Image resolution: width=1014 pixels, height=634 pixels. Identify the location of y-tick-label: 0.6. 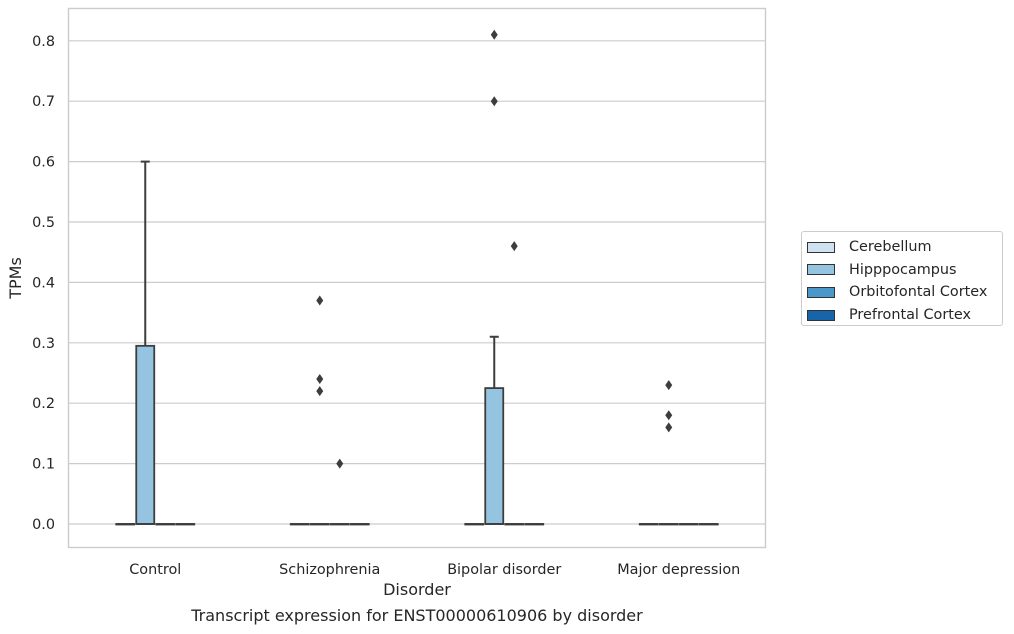
(43, 163).